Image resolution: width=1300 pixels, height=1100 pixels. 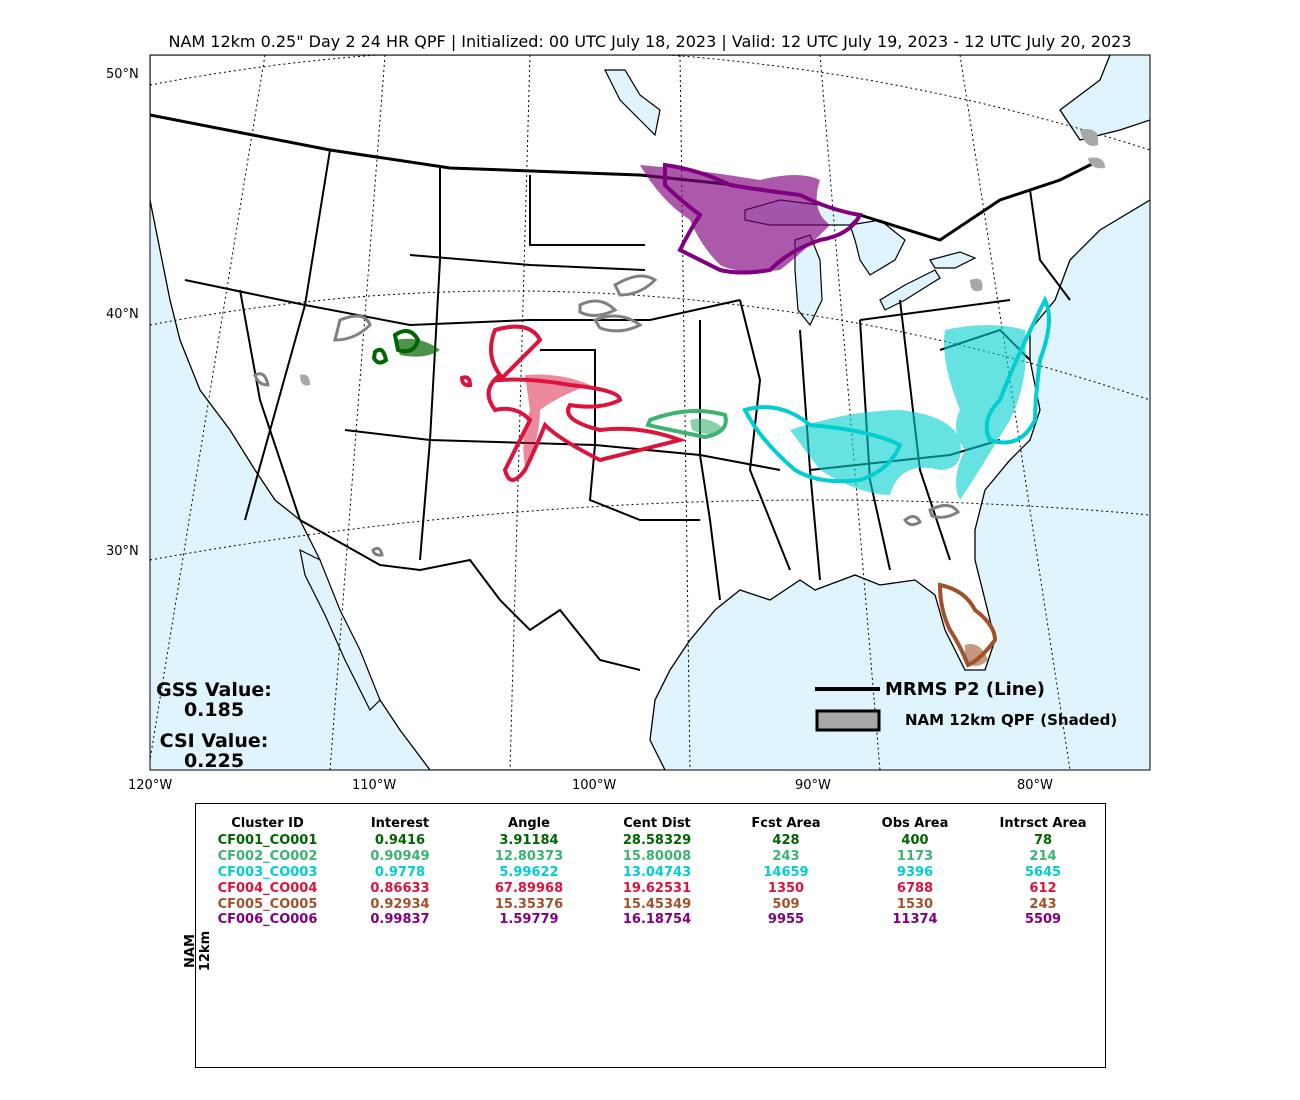 What do you see at coordinates (657, 872) in the screenshot?
I see `table-cell: 13.04743` at bounding box center [657, 872].